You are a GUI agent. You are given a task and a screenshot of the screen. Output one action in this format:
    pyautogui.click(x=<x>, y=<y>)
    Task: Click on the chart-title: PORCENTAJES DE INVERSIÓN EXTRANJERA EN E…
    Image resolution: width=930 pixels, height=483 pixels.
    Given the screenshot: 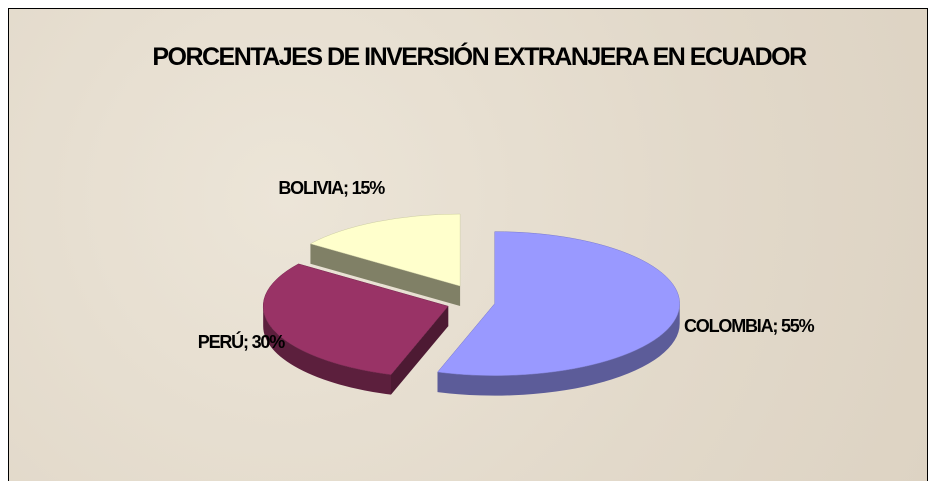 What is the action you would take?
    pyautogui.click(x=479, y=57)
    